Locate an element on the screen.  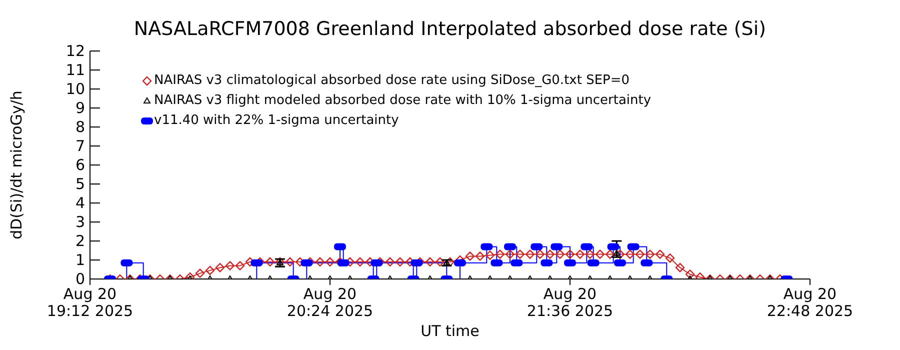
y-tick-label: 6 is located at coordinates (80, 165).